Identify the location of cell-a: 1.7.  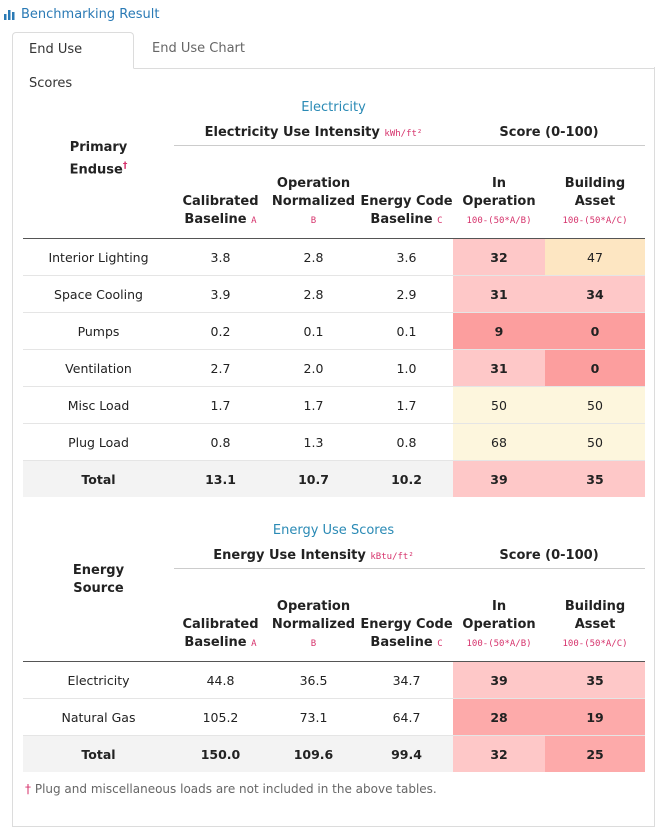
(220, 405).